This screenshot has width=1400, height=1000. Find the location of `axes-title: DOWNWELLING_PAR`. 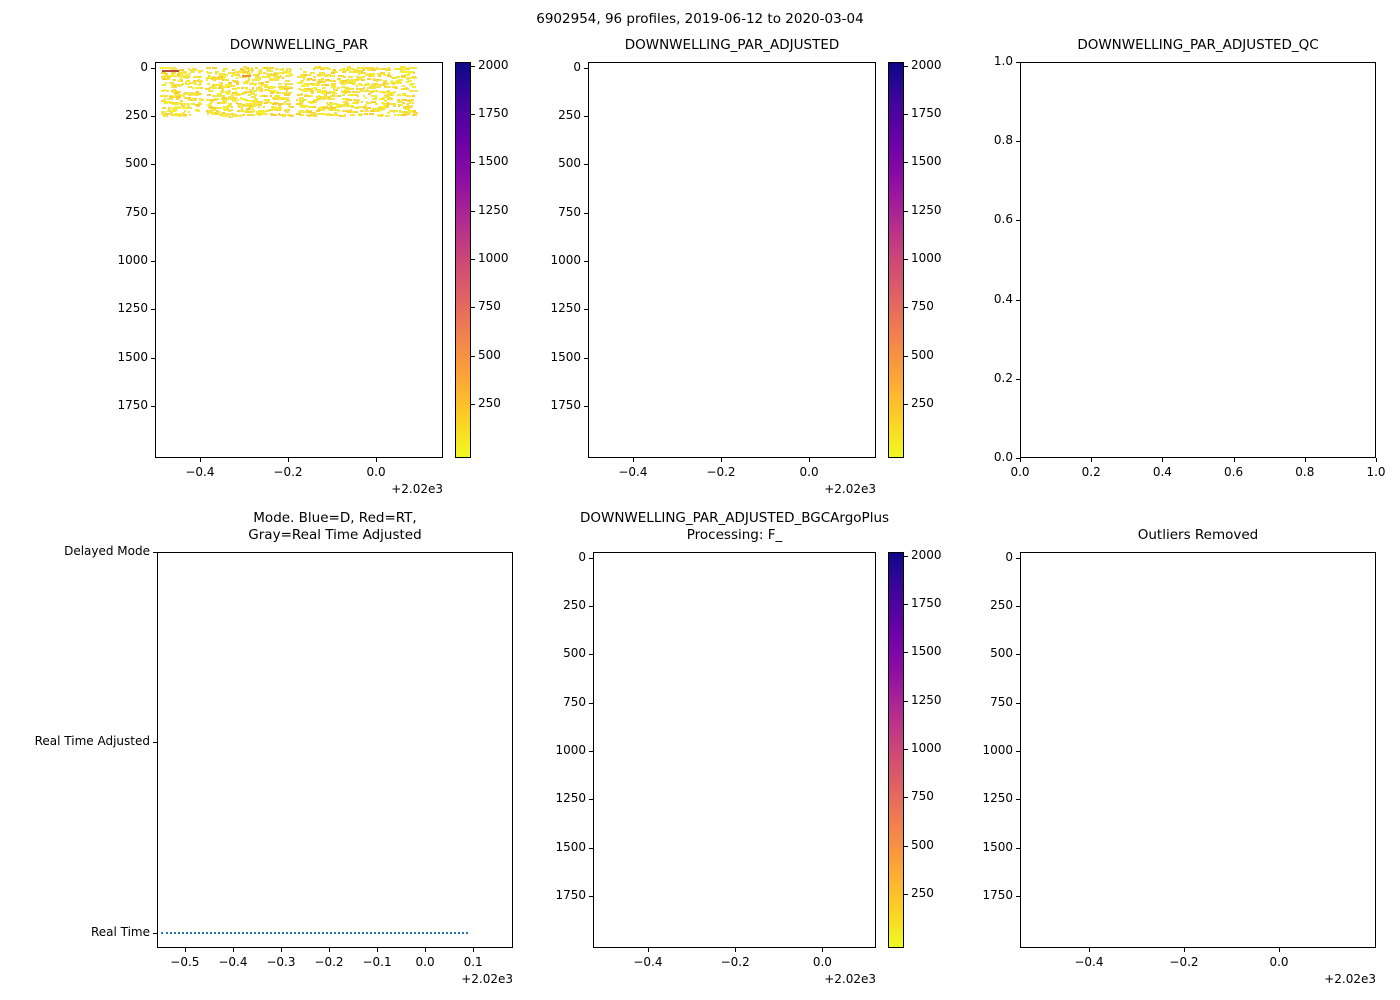

axes-title: DOWNWELLING_PAR is located at coordinates (309, 45).